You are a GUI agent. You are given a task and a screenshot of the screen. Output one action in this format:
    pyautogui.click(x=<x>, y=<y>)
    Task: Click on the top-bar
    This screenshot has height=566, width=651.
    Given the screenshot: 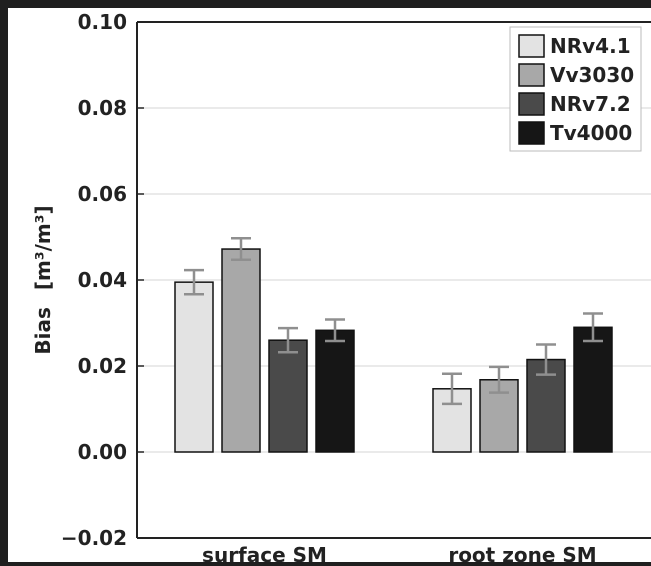 What is the action you would take?
    pyautogui.click(x=325, y=4)
    